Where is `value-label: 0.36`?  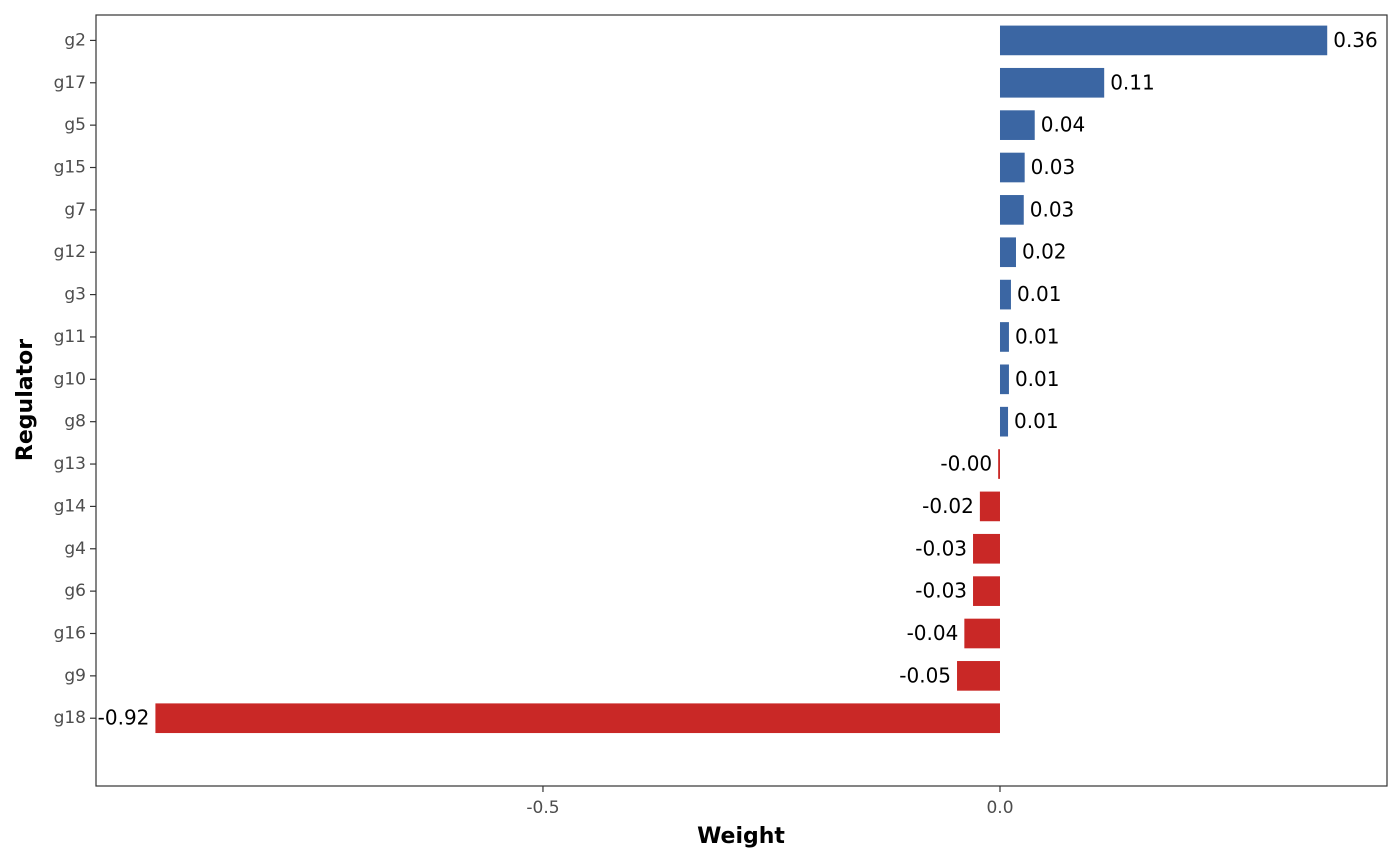 value-label: 0.36 is located at coordinates (1355, 40).